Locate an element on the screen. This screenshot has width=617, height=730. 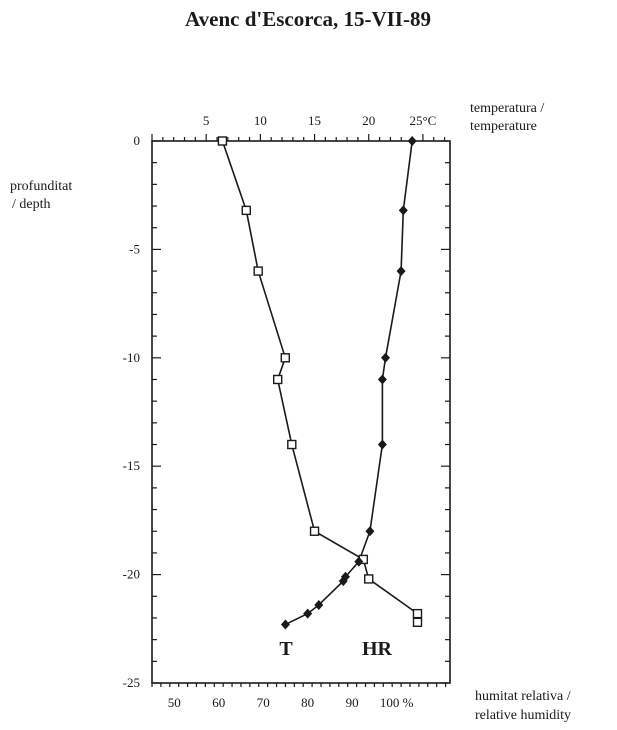
y-tick-label: -10 is located at coordinates (131, 357).